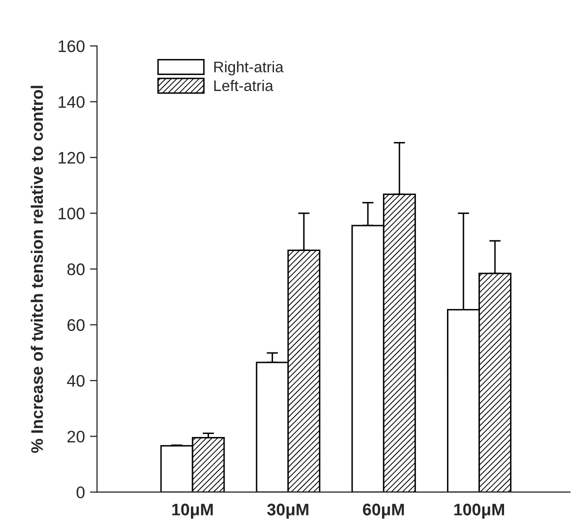 The width and height of the screenshot is (574, 528). What do you see at coordinates (76, 436) in the screenshot?
I see `y-tick-label: 20` at bounding box center [76, 436].